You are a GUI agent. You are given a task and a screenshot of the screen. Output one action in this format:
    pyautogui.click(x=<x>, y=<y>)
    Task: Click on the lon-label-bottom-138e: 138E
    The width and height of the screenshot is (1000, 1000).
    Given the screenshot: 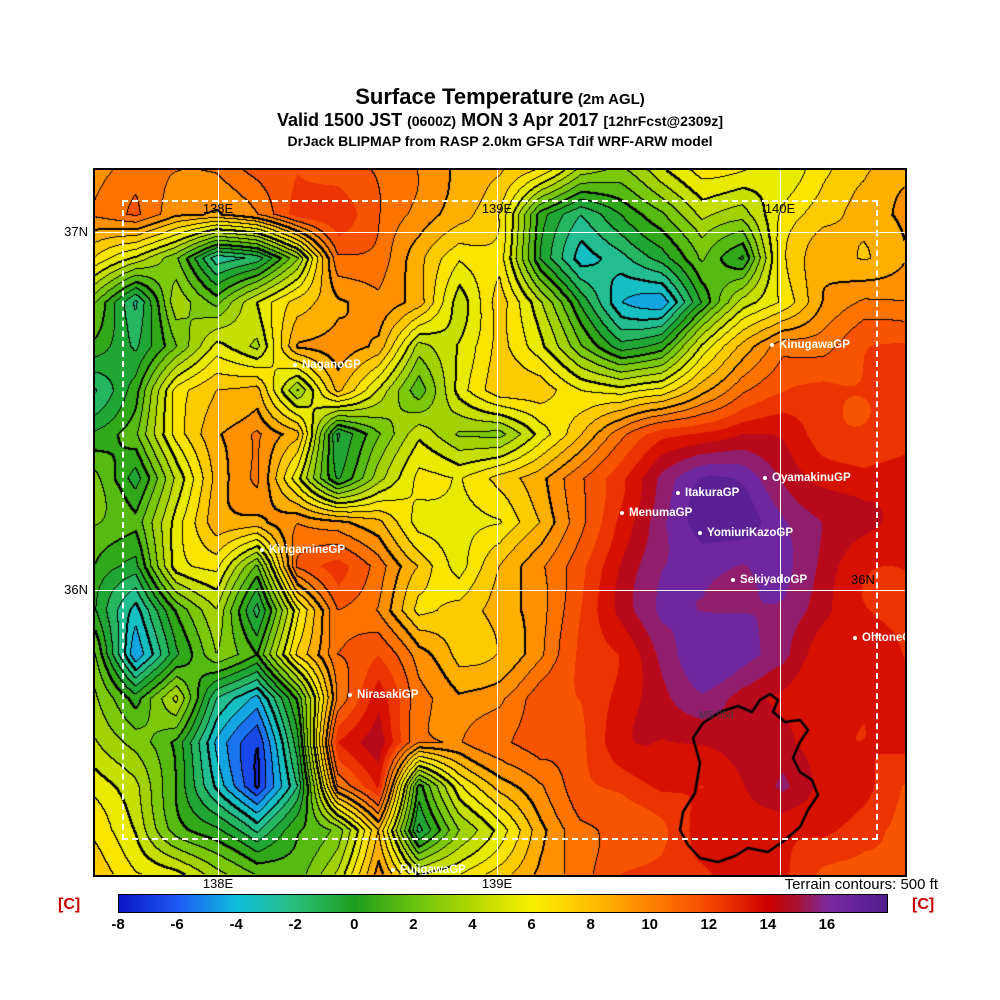 What is the action you would take?
    pyautogui.click(x=218, y=883)
    